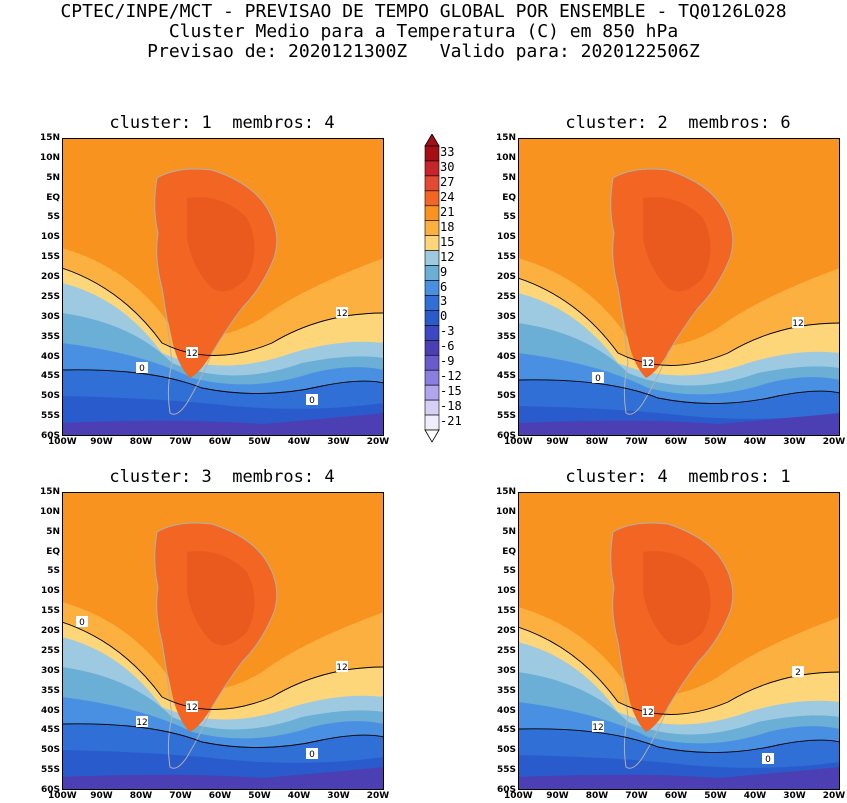  Describe the element at coordinates (444, 271) in the screenshot. I see `colorbar-label: 9` at that location.